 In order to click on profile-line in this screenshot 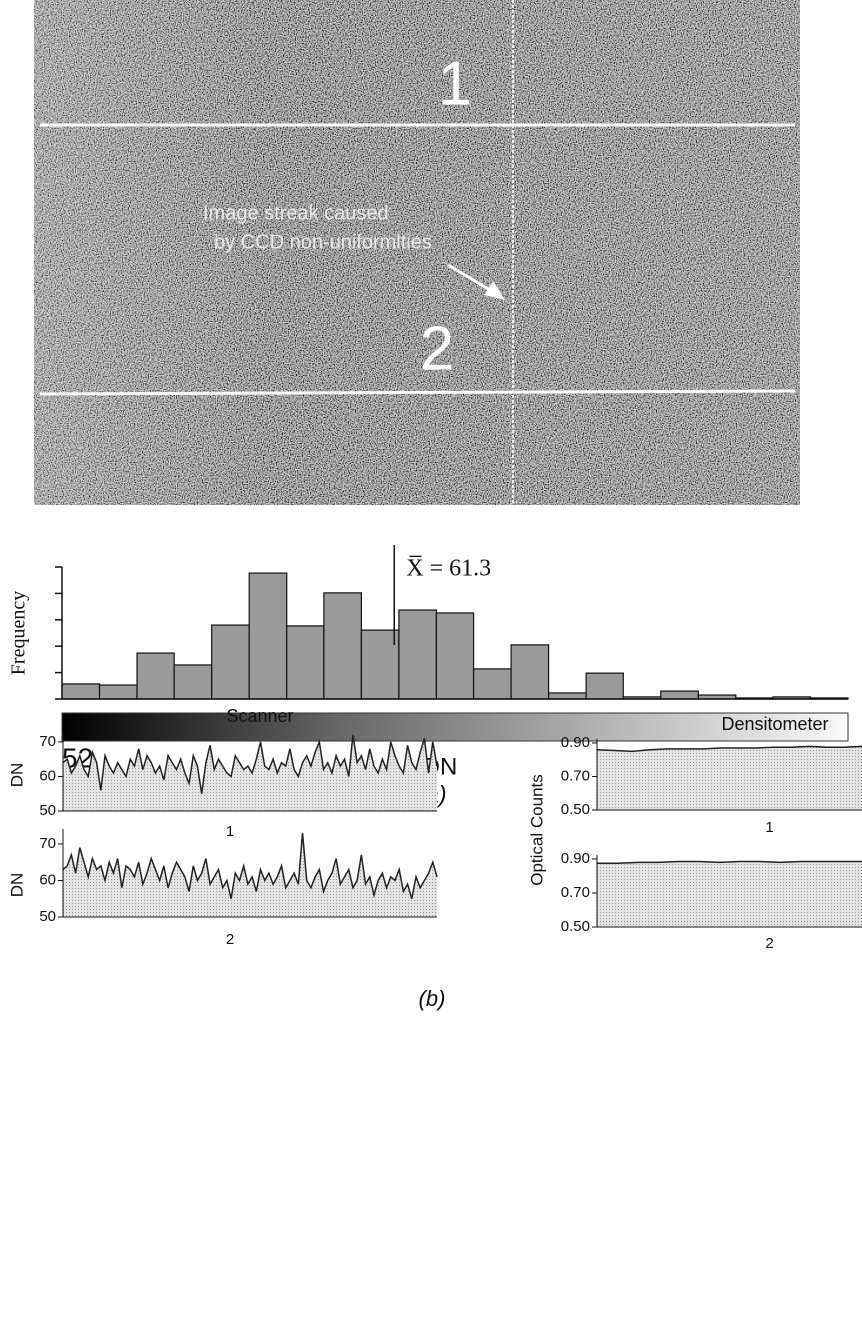, I will do `click(417, 392)`.